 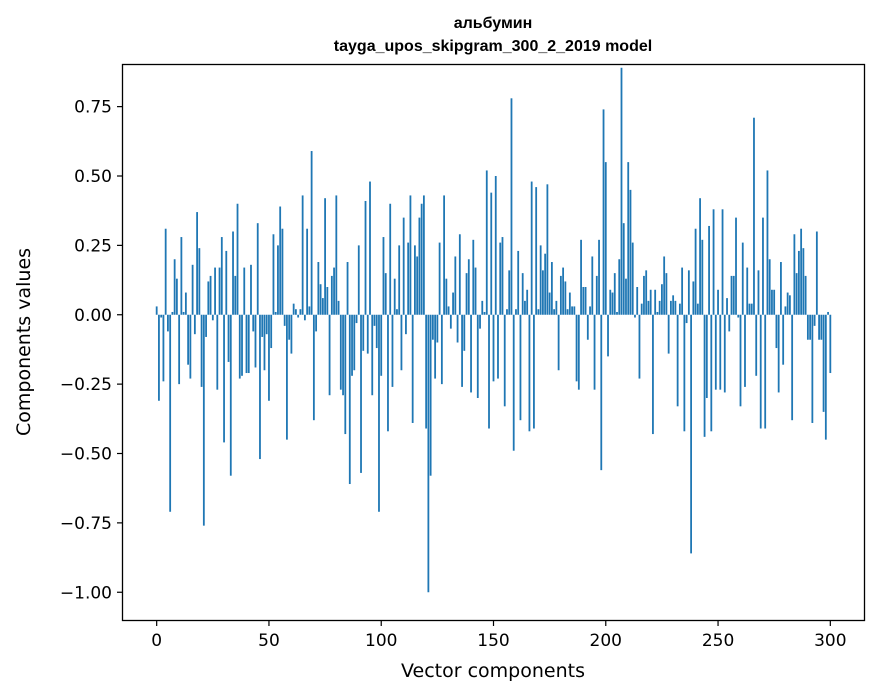 What do you see at coordinates (493, 671) in the screenshot?
I see `x-axis-label: Vector components` at bounding box center [493, 671].